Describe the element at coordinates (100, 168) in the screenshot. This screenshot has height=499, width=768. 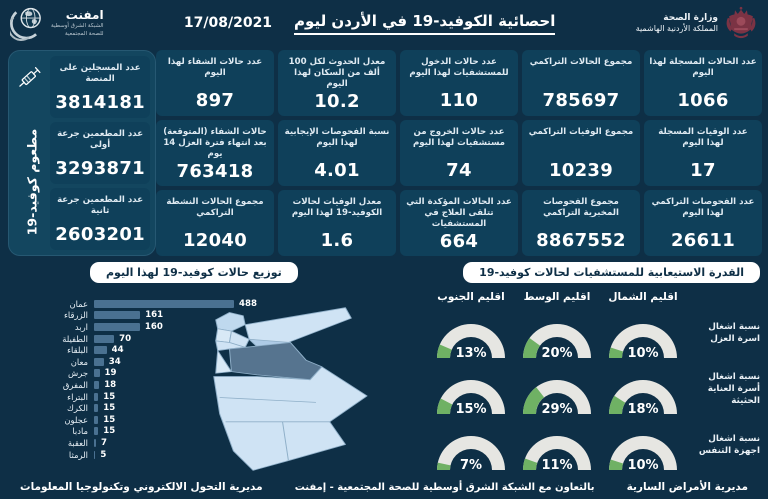
I see `stat-value: 3293871` at that location.